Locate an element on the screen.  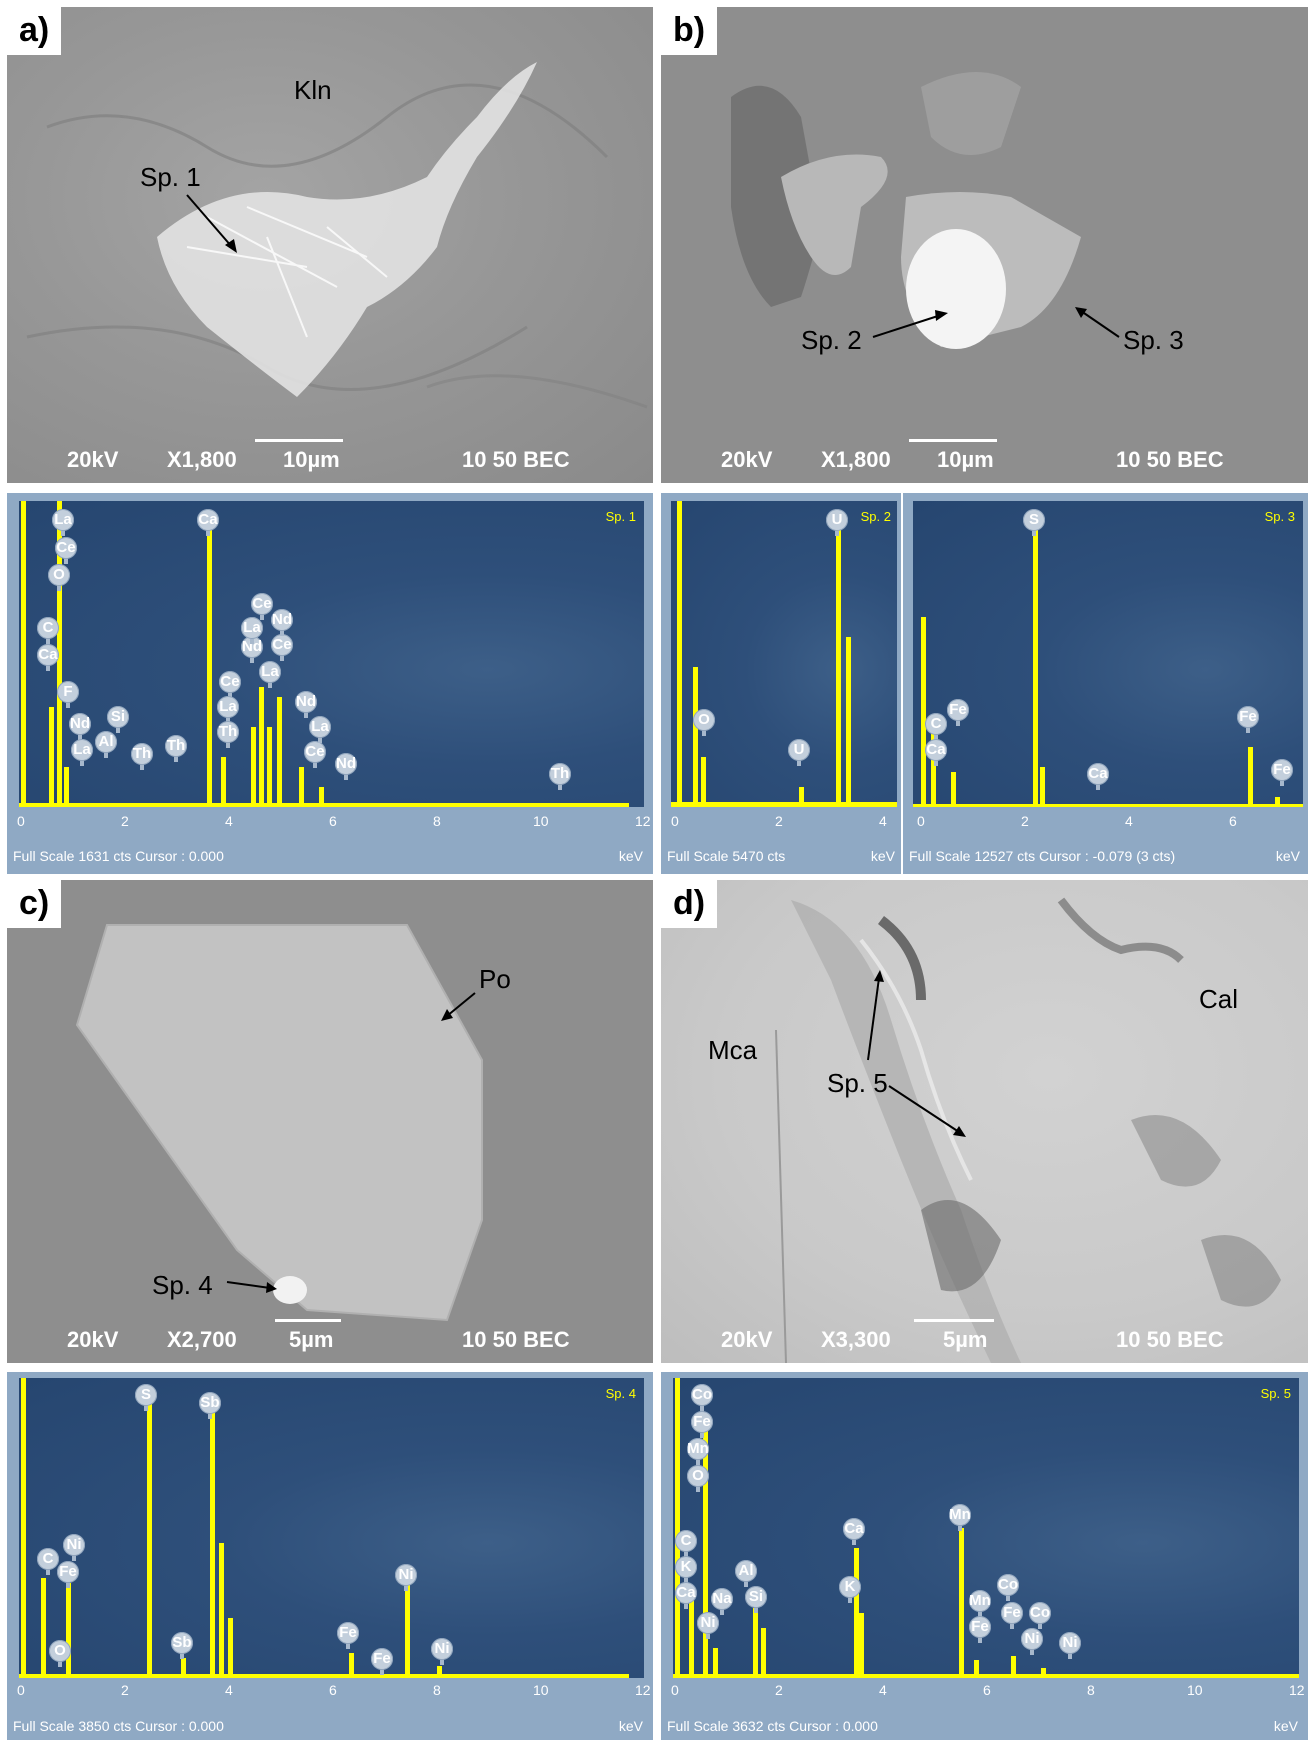
eds-sp1-fullscale: Full Scale 1631 cts Cursor : 0.000 is located at coordinates (118, 856).